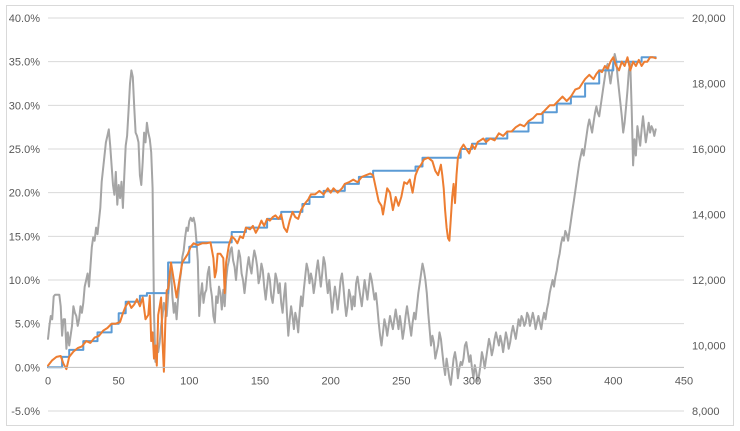  I want to click on x-tick-label: 400, so click(613, 381).